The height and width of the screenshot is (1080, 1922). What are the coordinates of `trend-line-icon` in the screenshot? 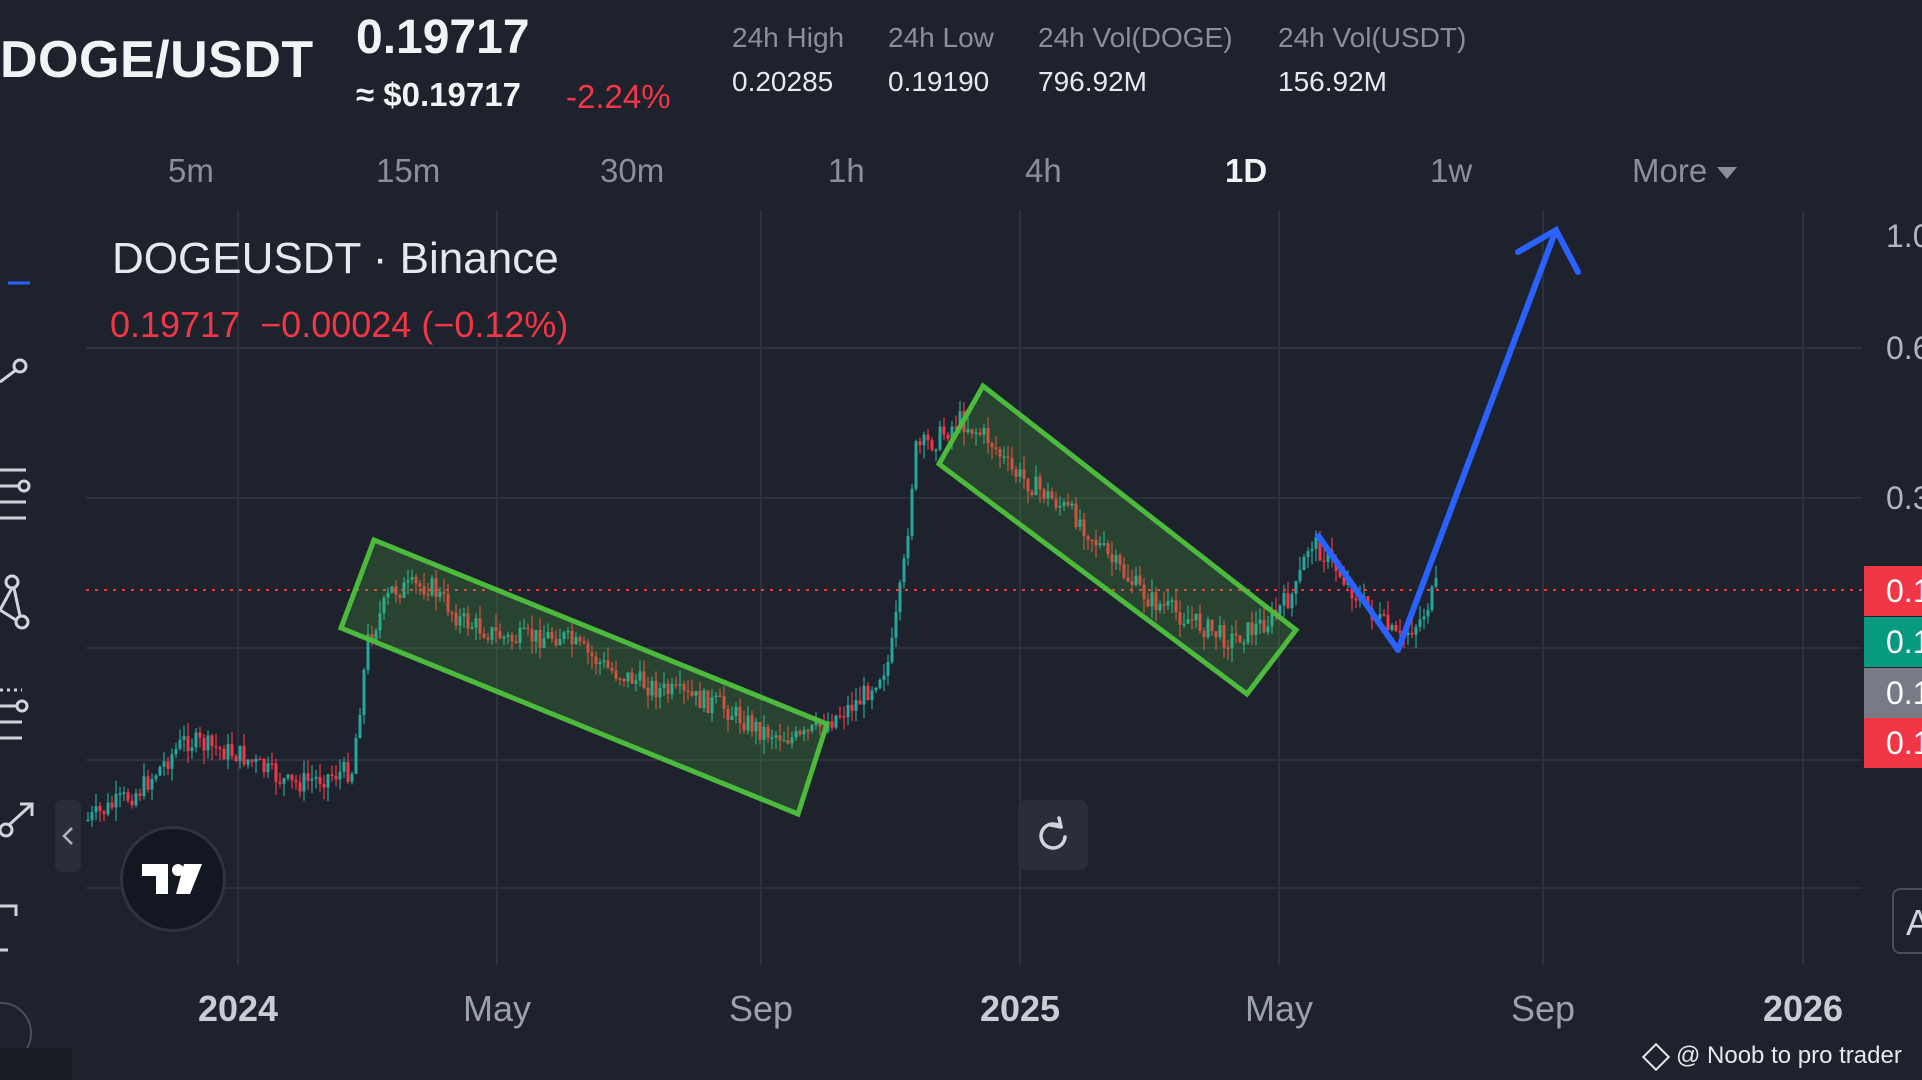 It's located at (14, 371).